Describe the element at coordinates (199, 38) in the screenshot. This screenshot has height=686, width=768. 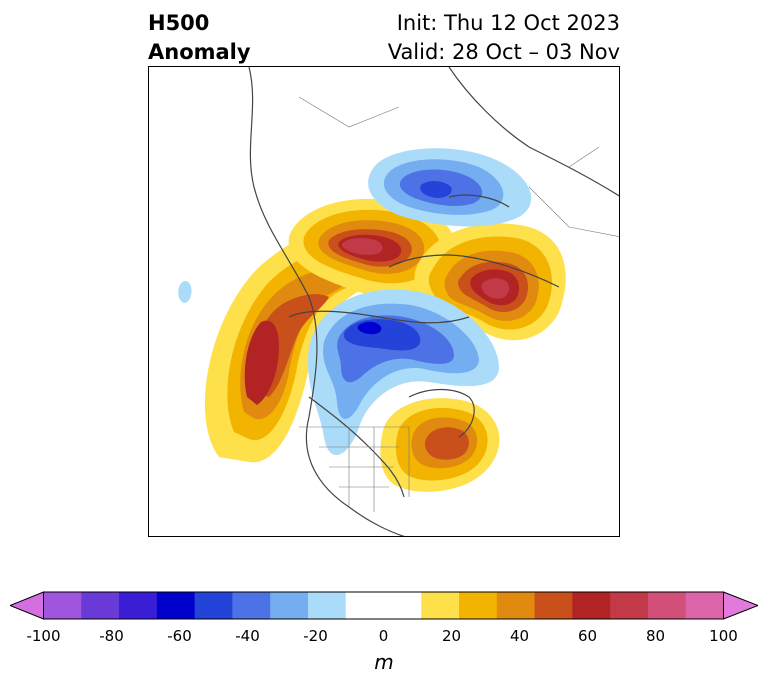
I see `map-title: H500 Anomaly` at that location.